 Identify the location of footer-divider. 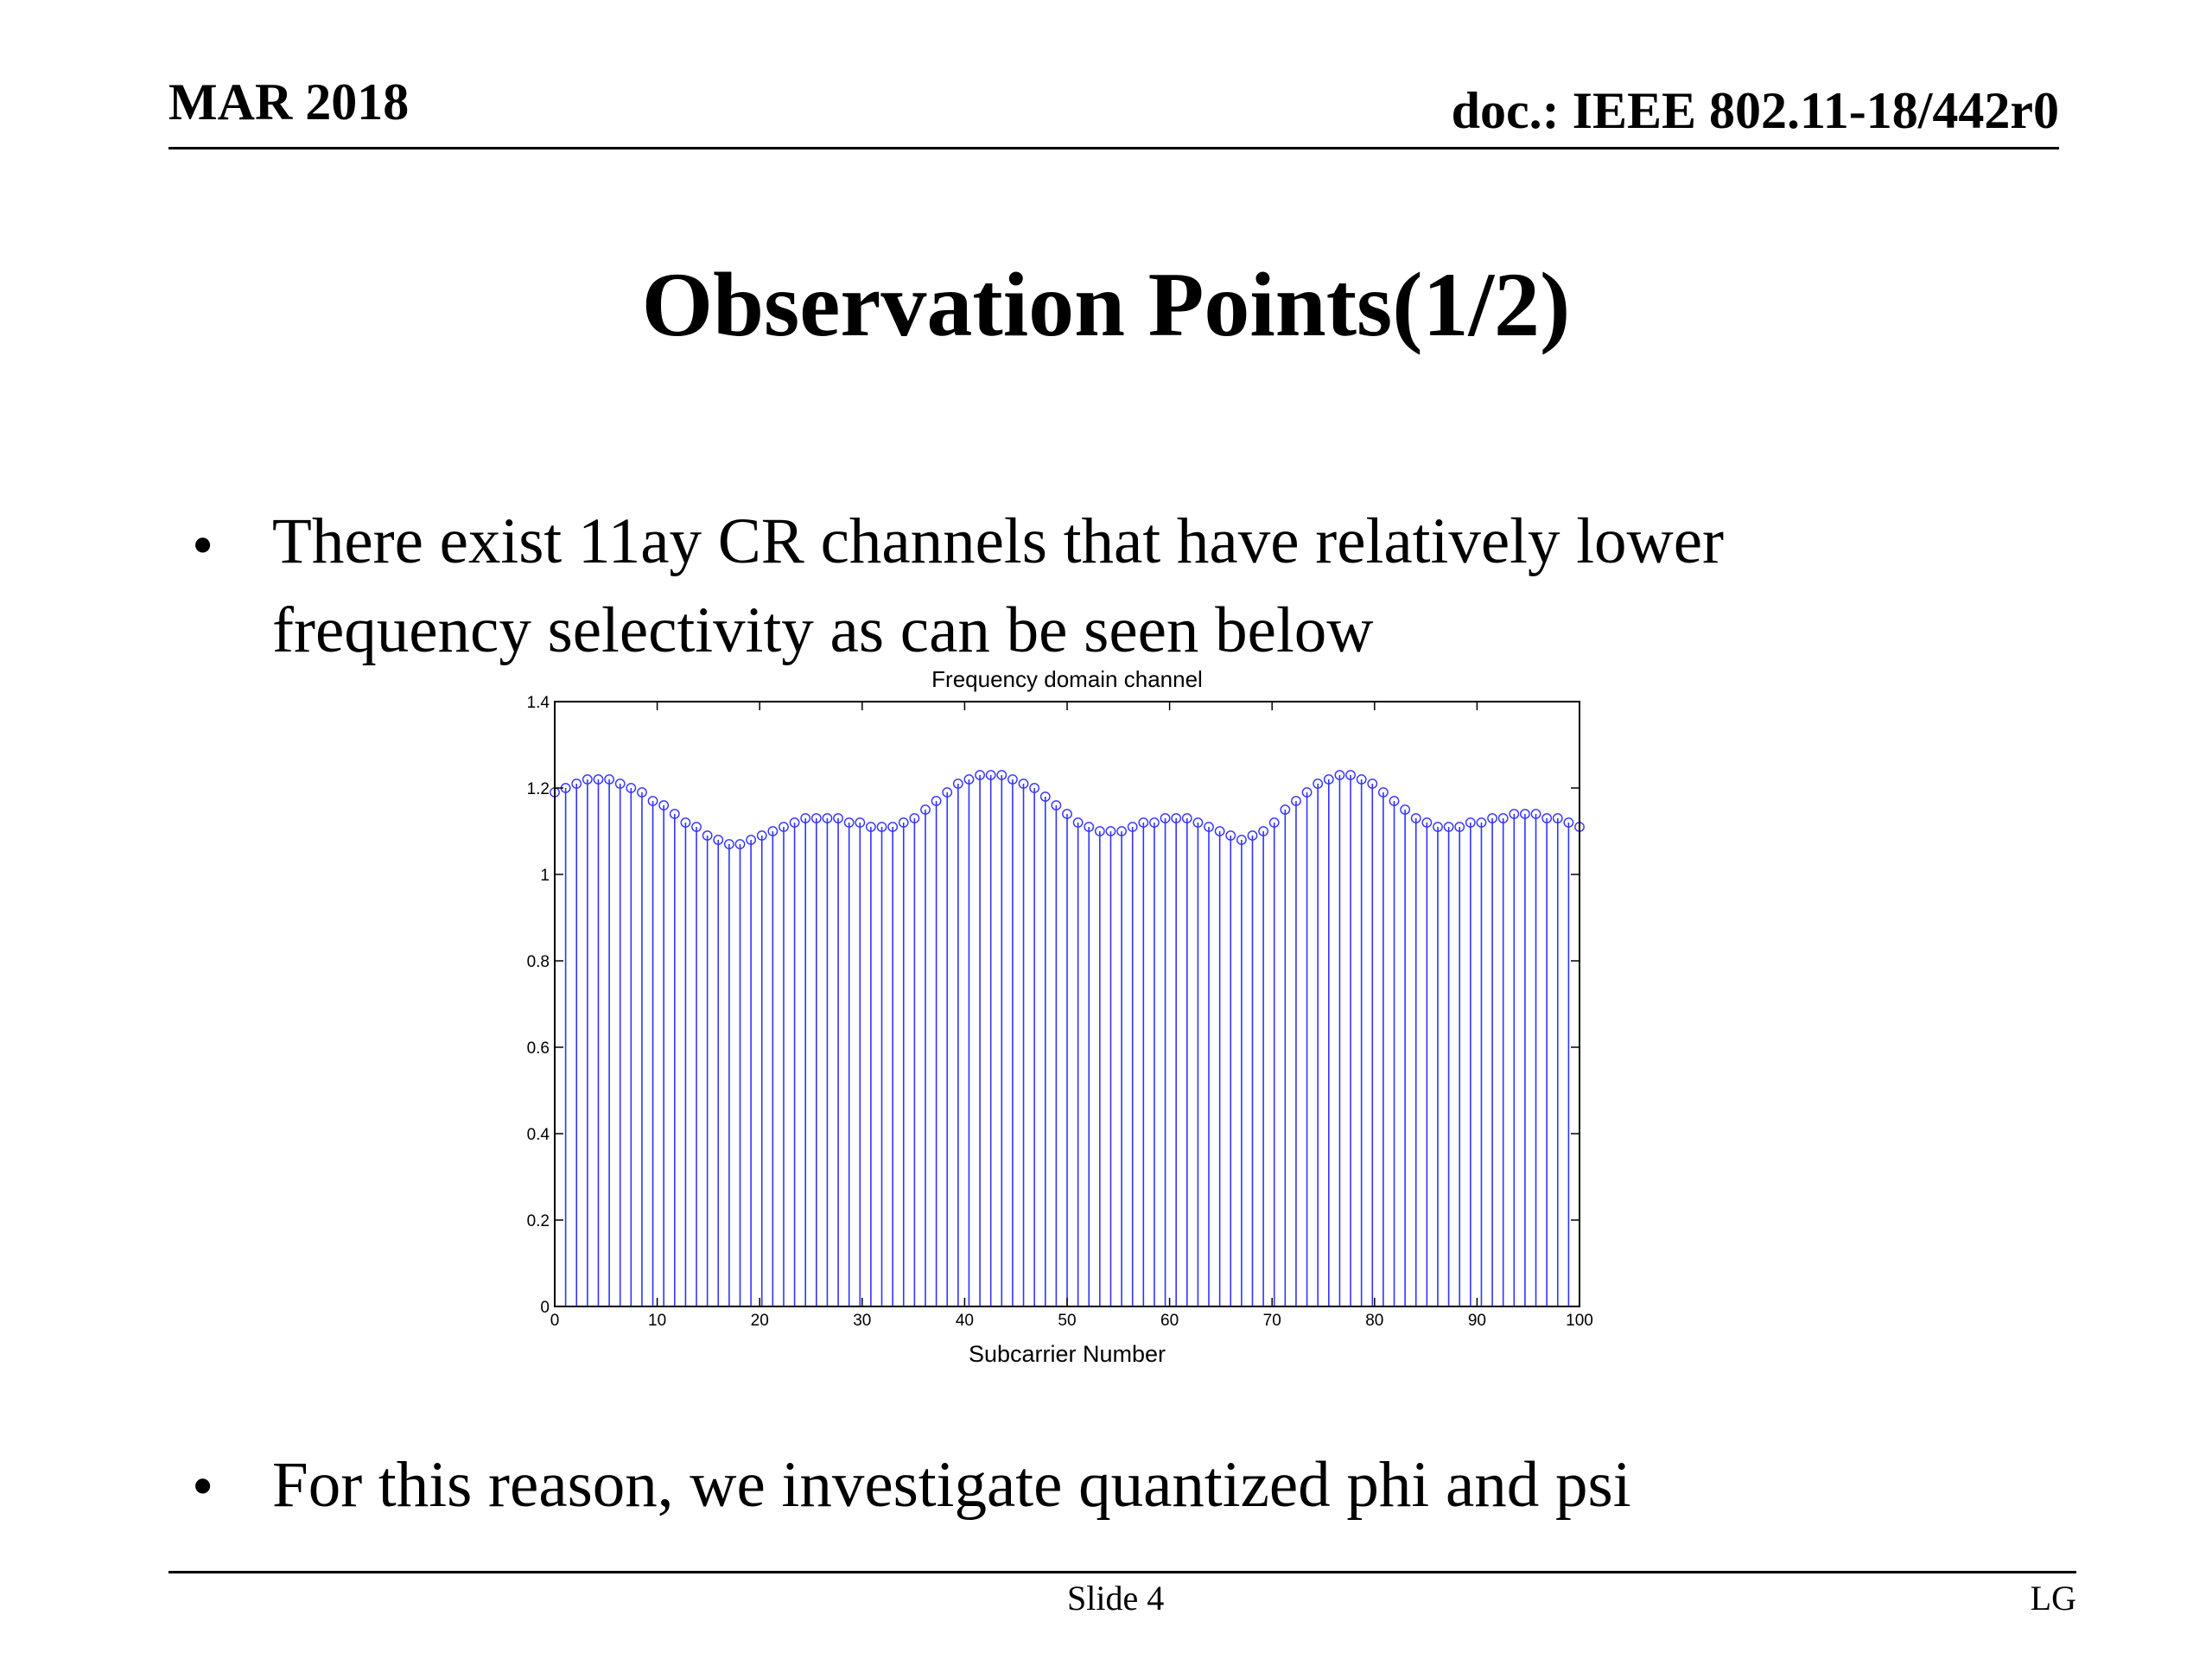
(1122, 1572).